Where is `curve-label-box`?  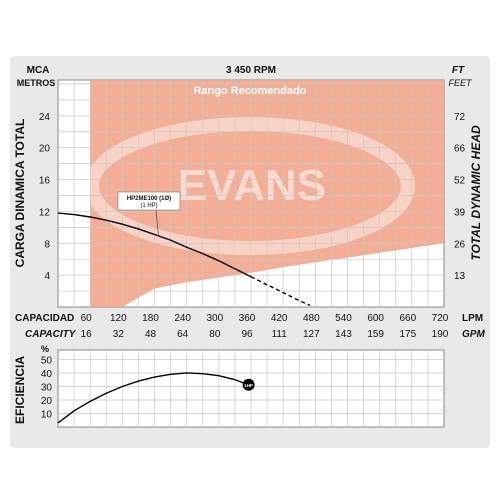
curve-label-box is located at coordinates (149, 201).